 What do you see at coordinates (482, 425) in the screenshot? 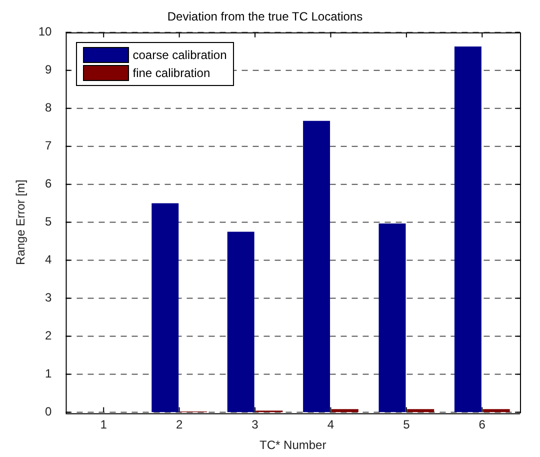
I see `x-tick-label: 6` at bounding box center [482, 425].